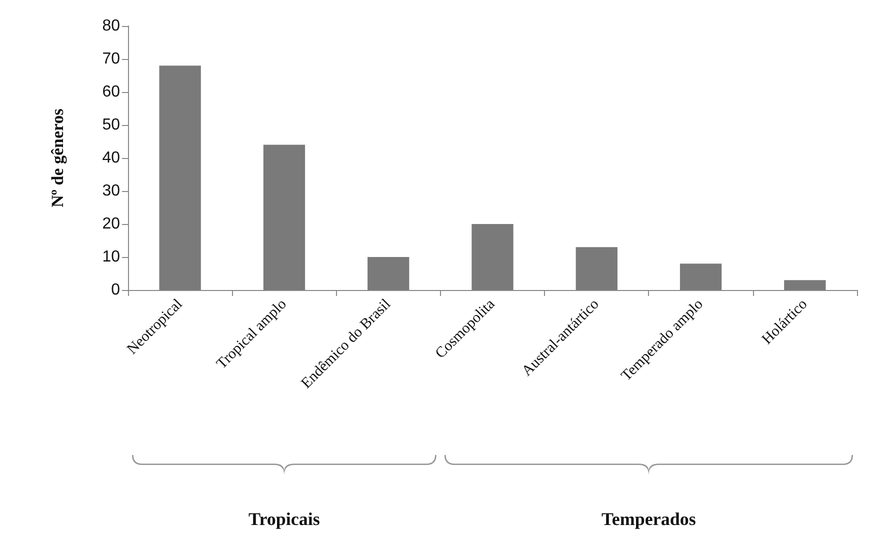 Image resolution: width=890 pixels, height=558 pixels. I want to click on y-tick-label: 70, so click(111, 59).